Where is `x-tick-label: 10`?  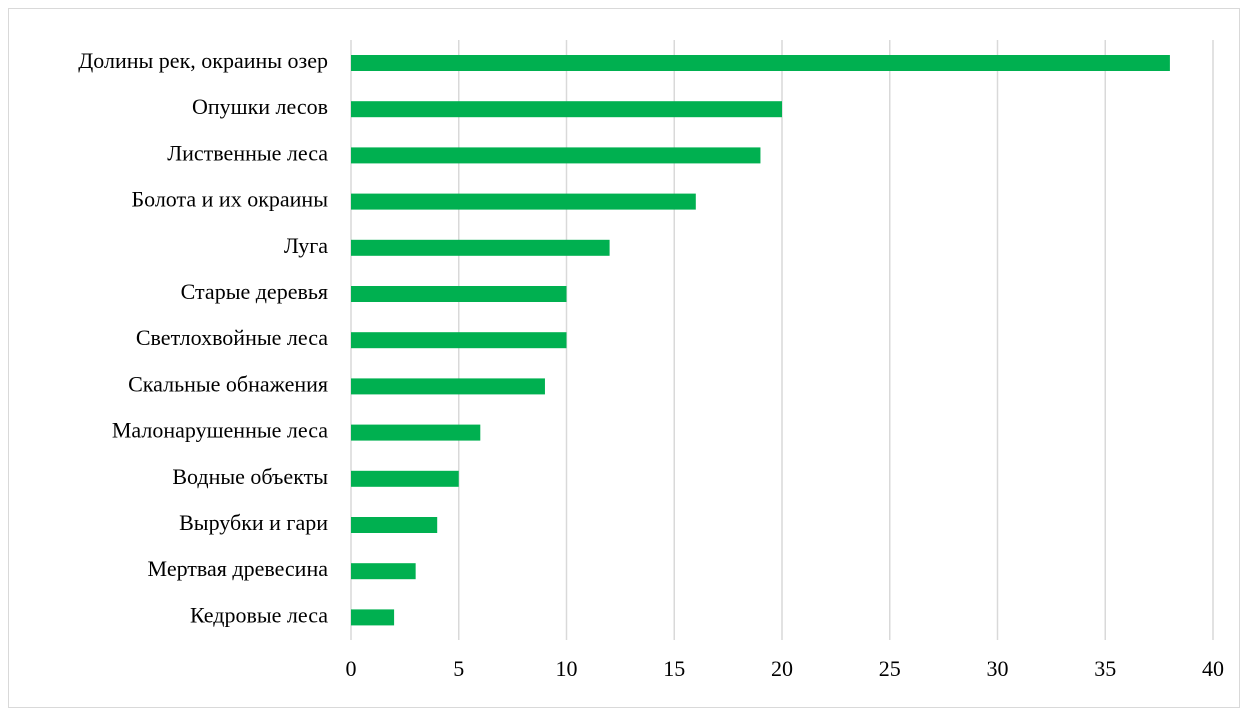
x-tick-label: 10 is located at coordinates (567, 668).